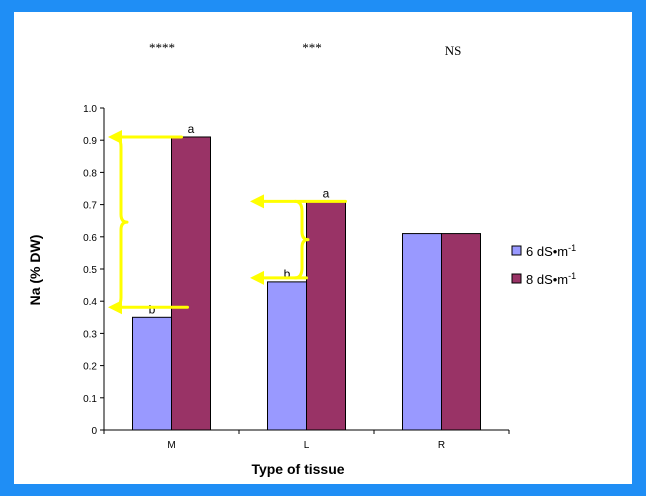 This screenshot has height=501, width=646. What do you see at coordinates (90, 302) in the screenshot?
I see `y-tick-label: 0.4` at bounding box center [90, 302].